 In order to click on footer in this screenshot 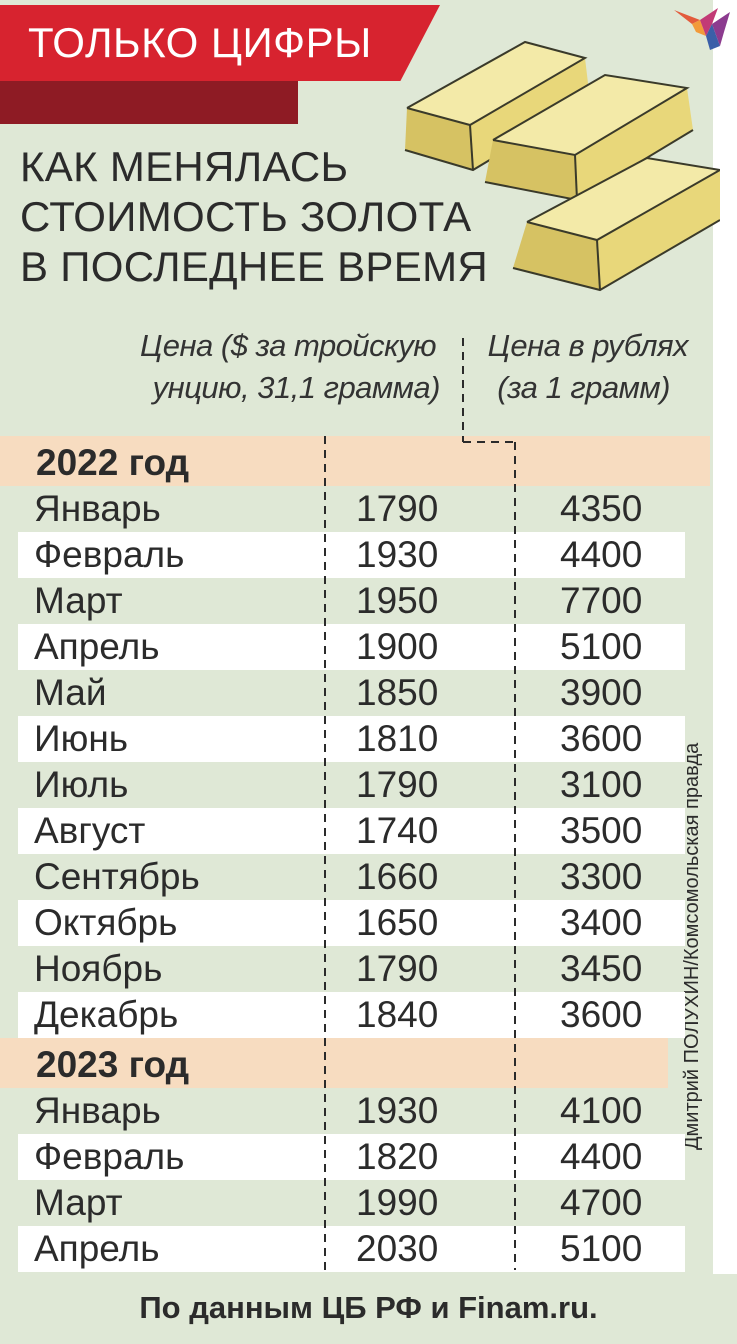, I will do `click(368, 1309)`.